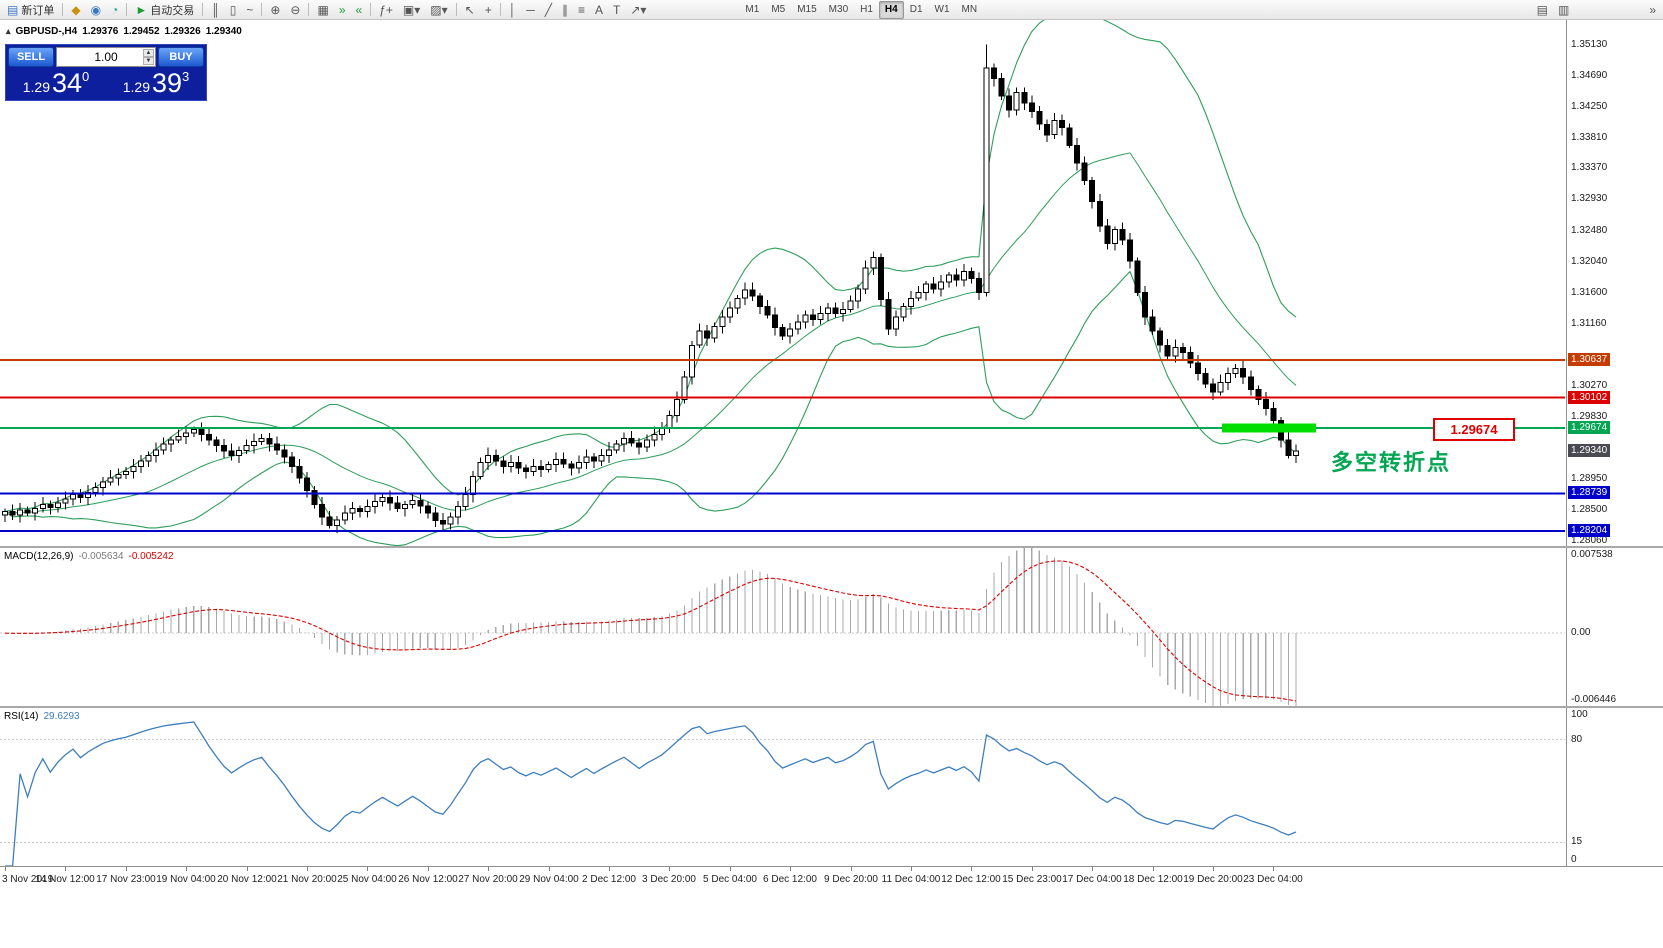  What do you see at coordinates (838, 9) in the screenshot?
I see `timeframe-m30: M30` at bounding box center [838, 9].